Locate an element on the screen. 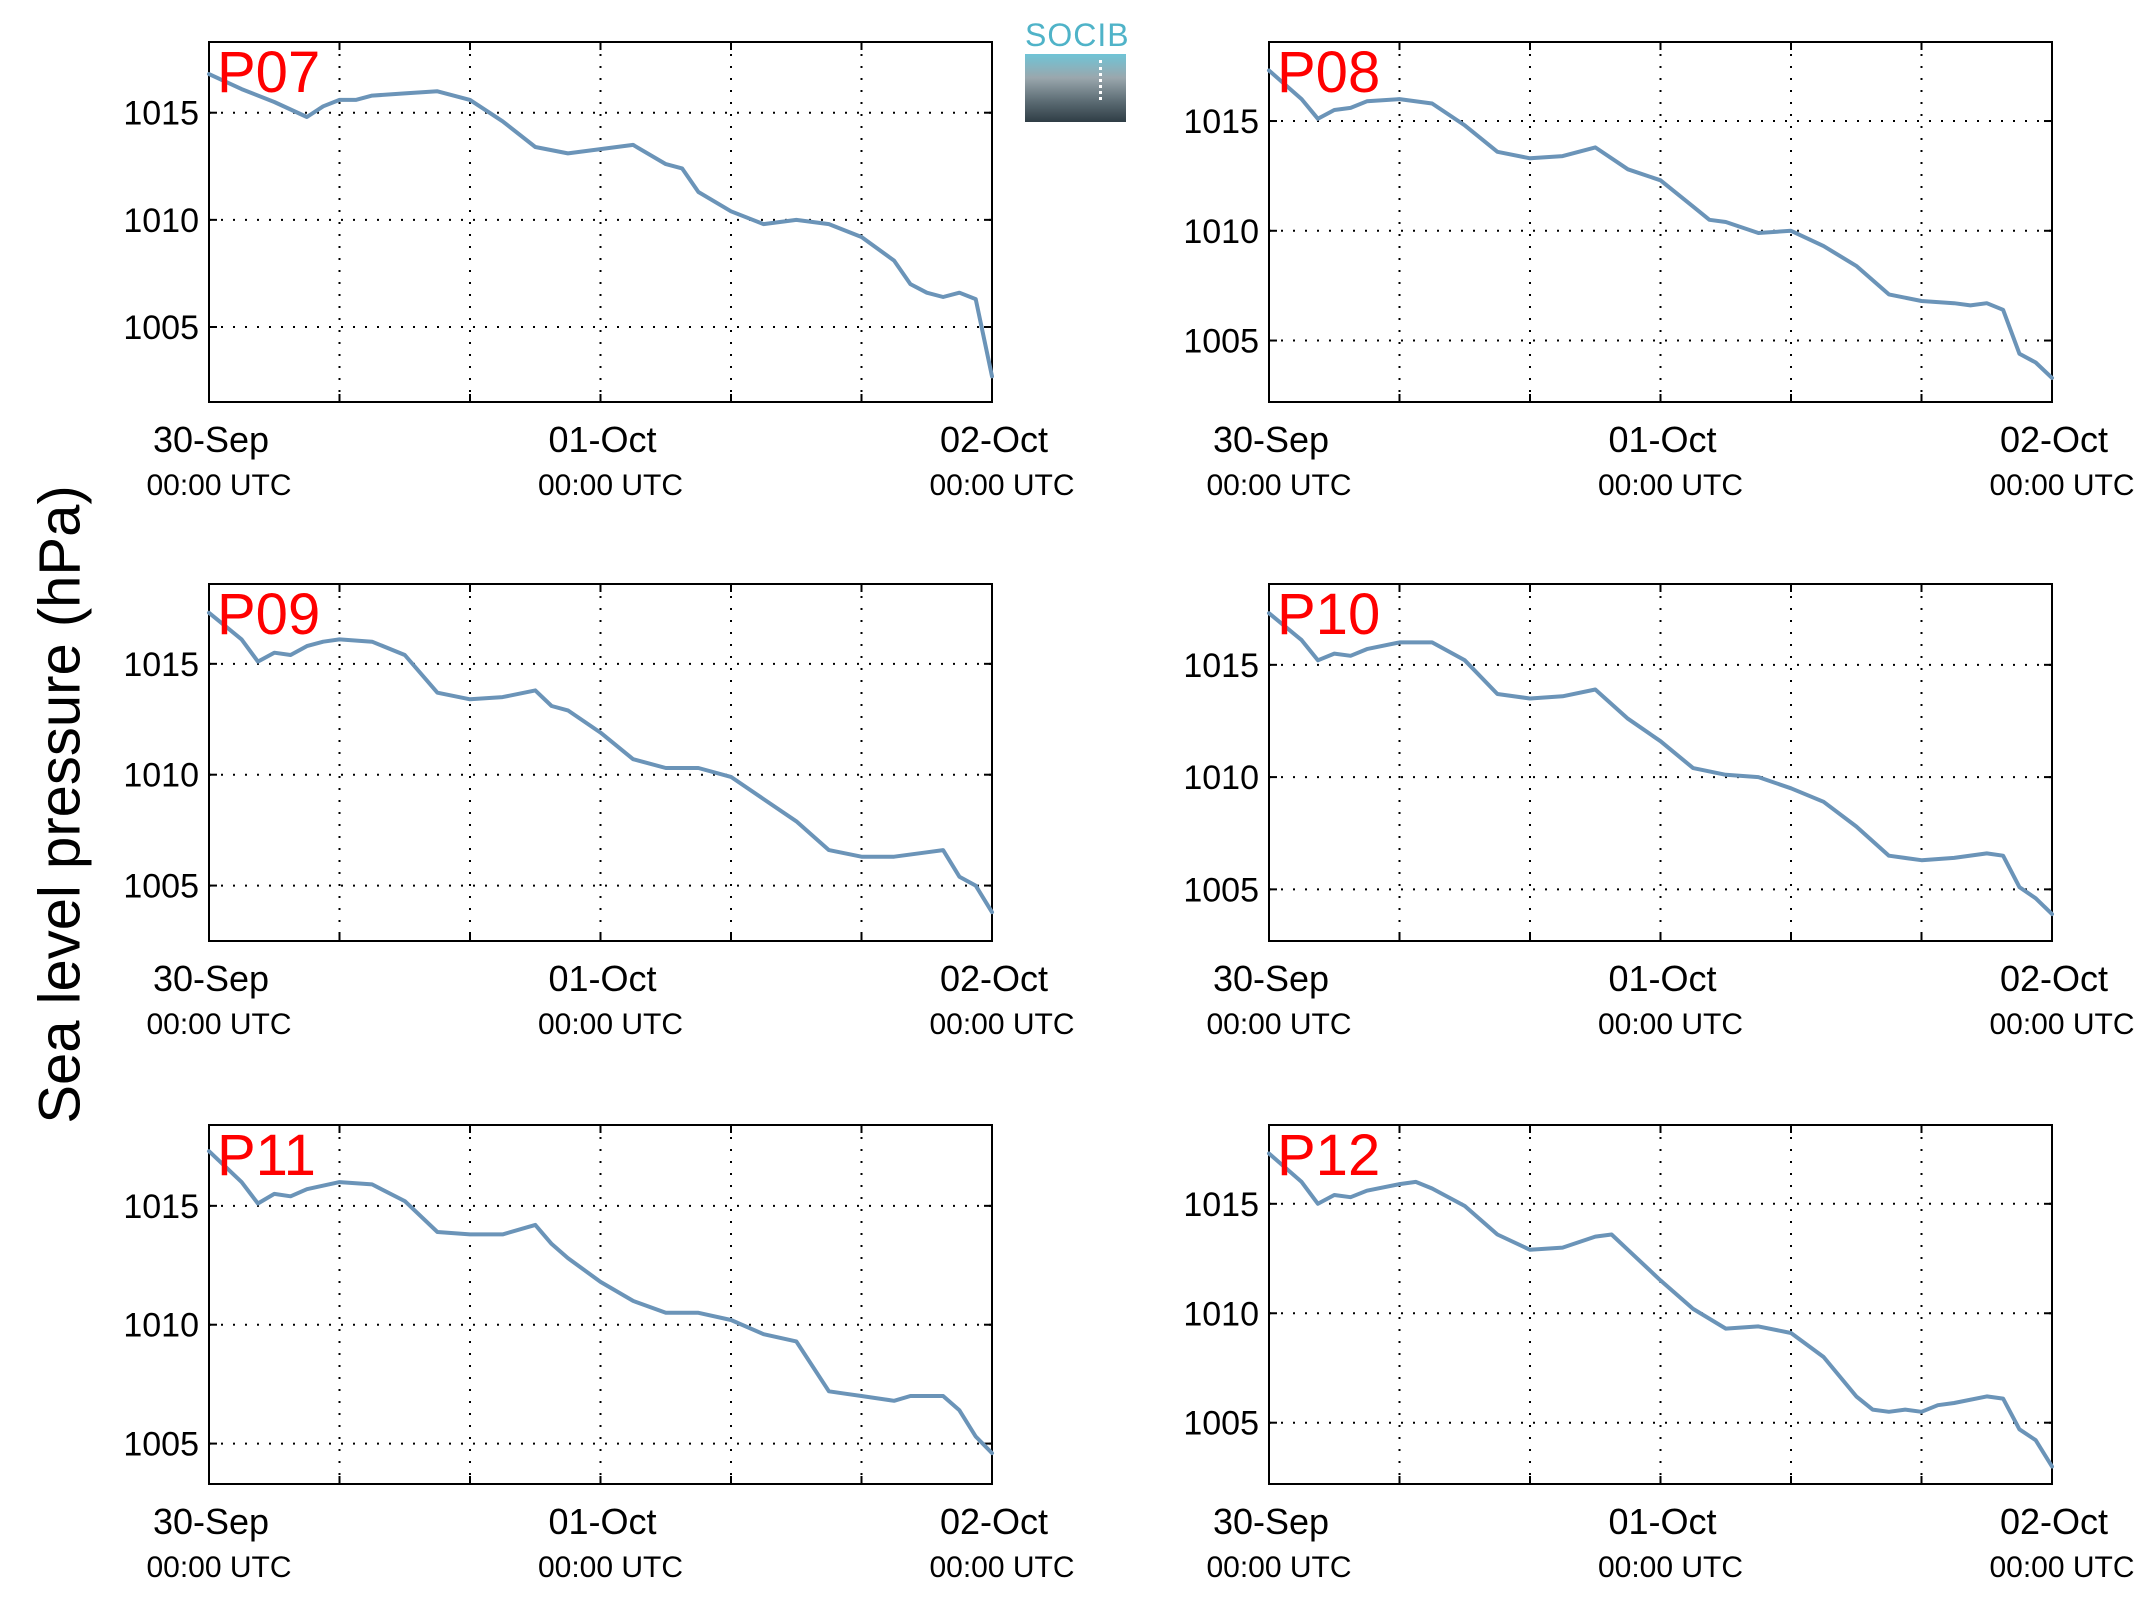 The height and width of the screenshot is (1608, 2138). logo-text: SOCIB is located at coordinates (1077, 35).